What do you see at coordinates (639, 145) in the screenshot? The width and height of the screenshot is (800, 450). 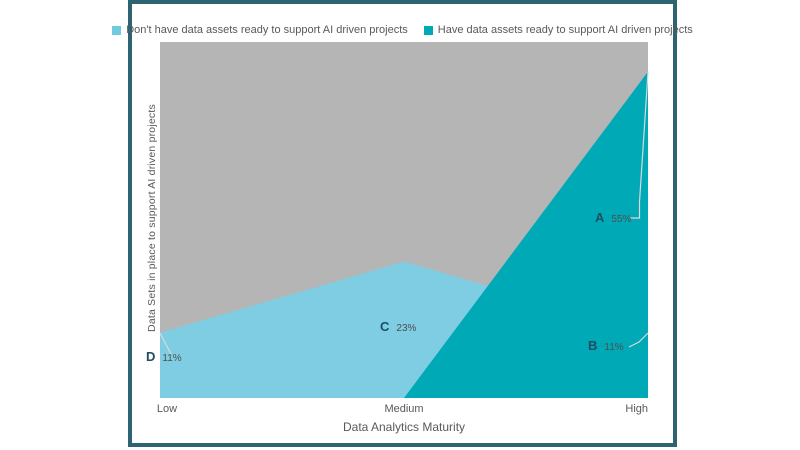 I see `leader-line-A` at bounding box center [639, 145].